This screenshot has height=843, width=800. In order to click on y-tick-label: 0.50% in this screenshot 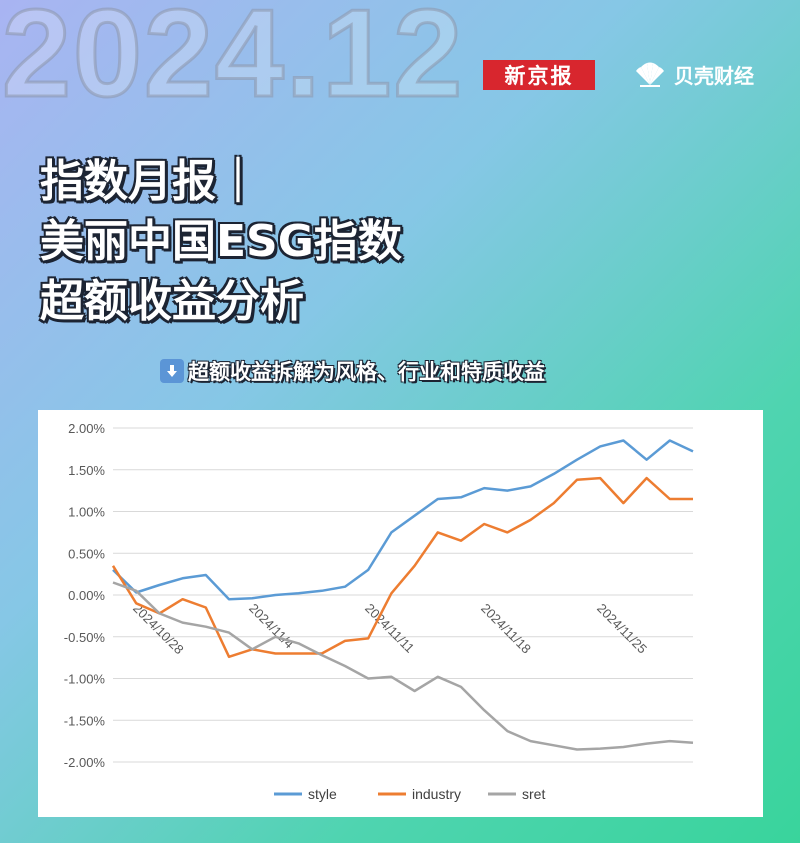, I will do `click(86, 553)`.